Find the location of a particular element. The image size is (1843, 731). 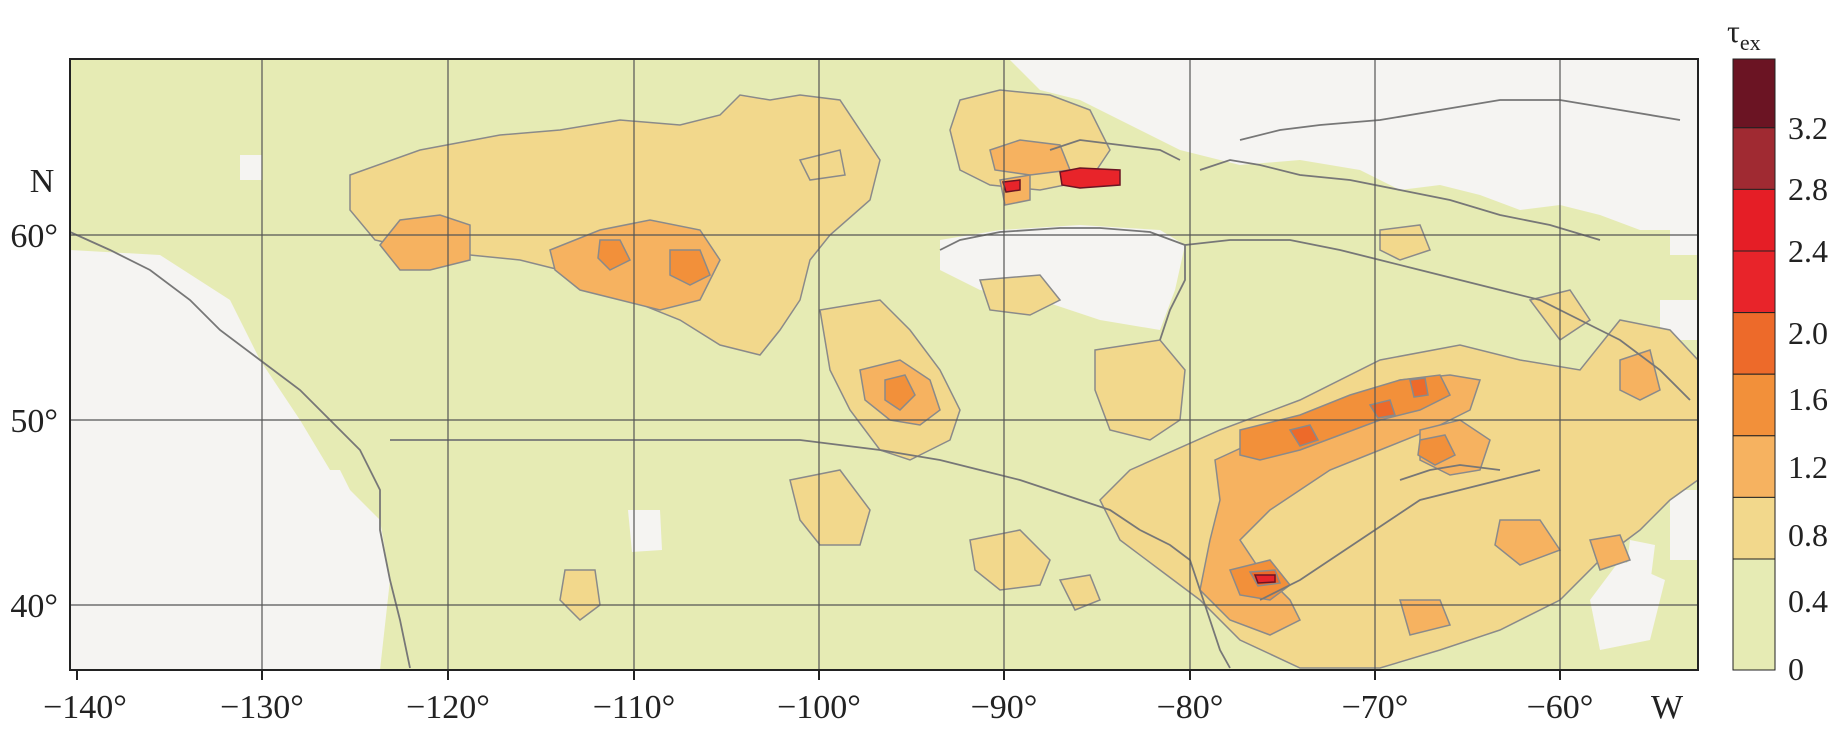

colorbar-subscript: ex is located at coordinates (1750, 42).